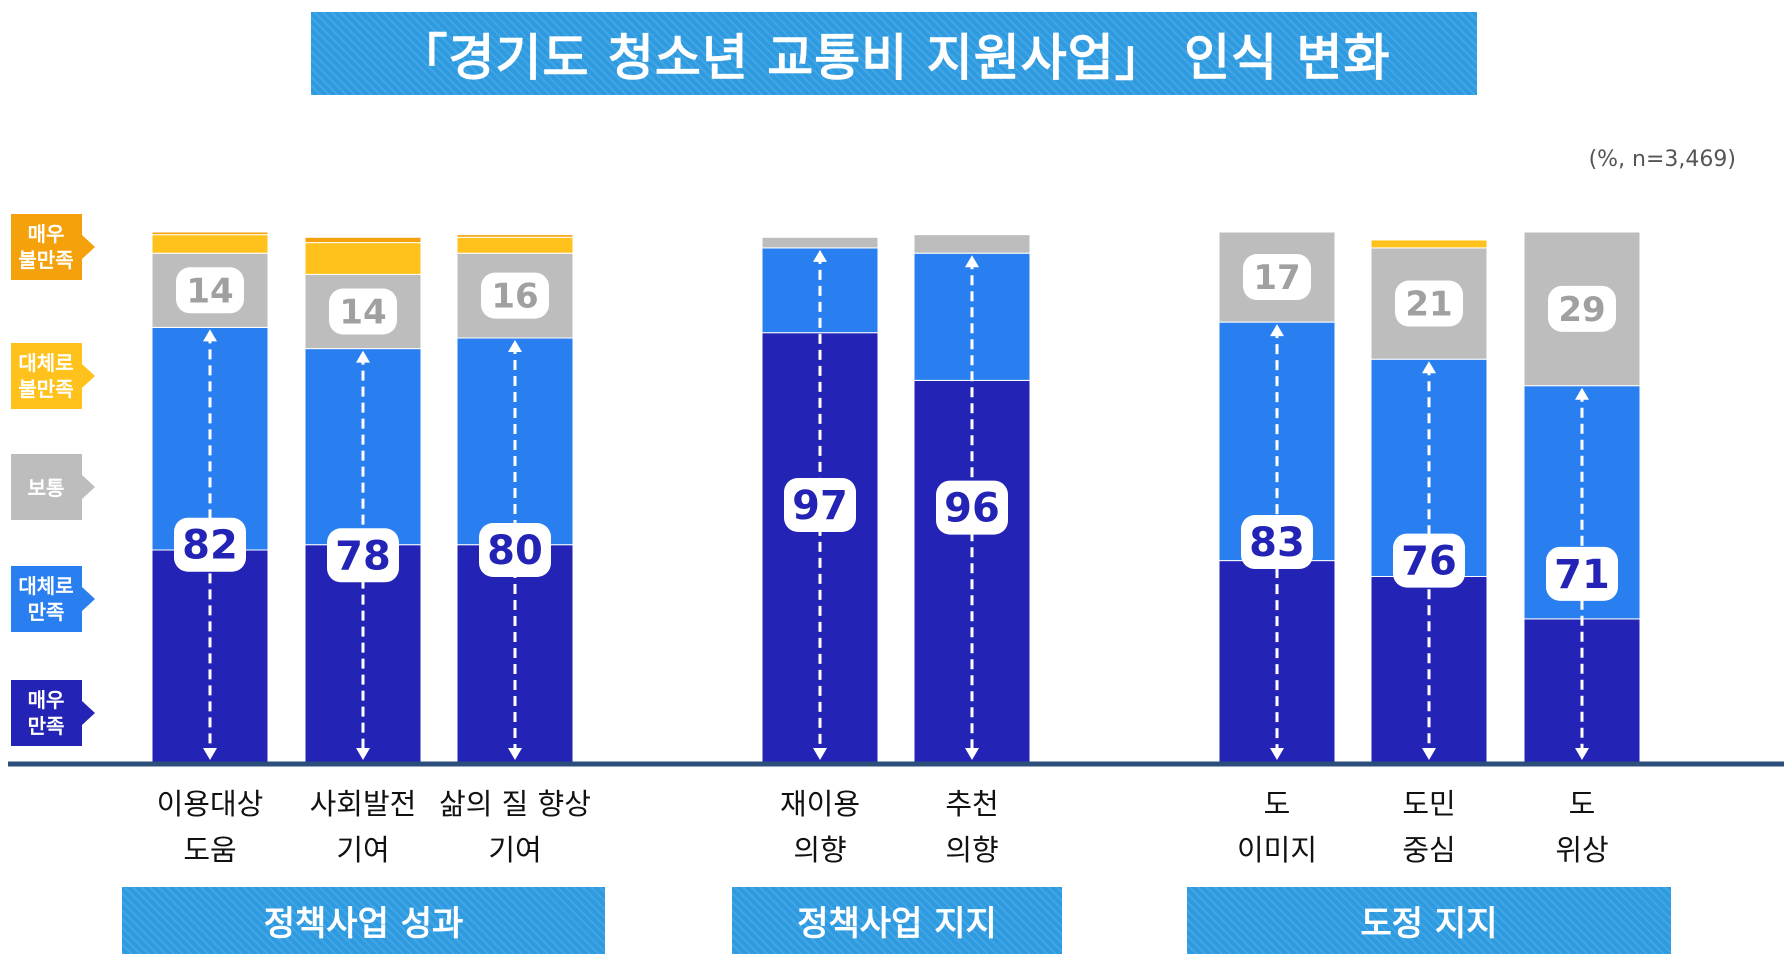 The image size is (1786, 967). What do you see at coordinates (1429, 924) in the screenshot?
I see `group-label-2: 도정 지지` at bounding box center [1429, 924].